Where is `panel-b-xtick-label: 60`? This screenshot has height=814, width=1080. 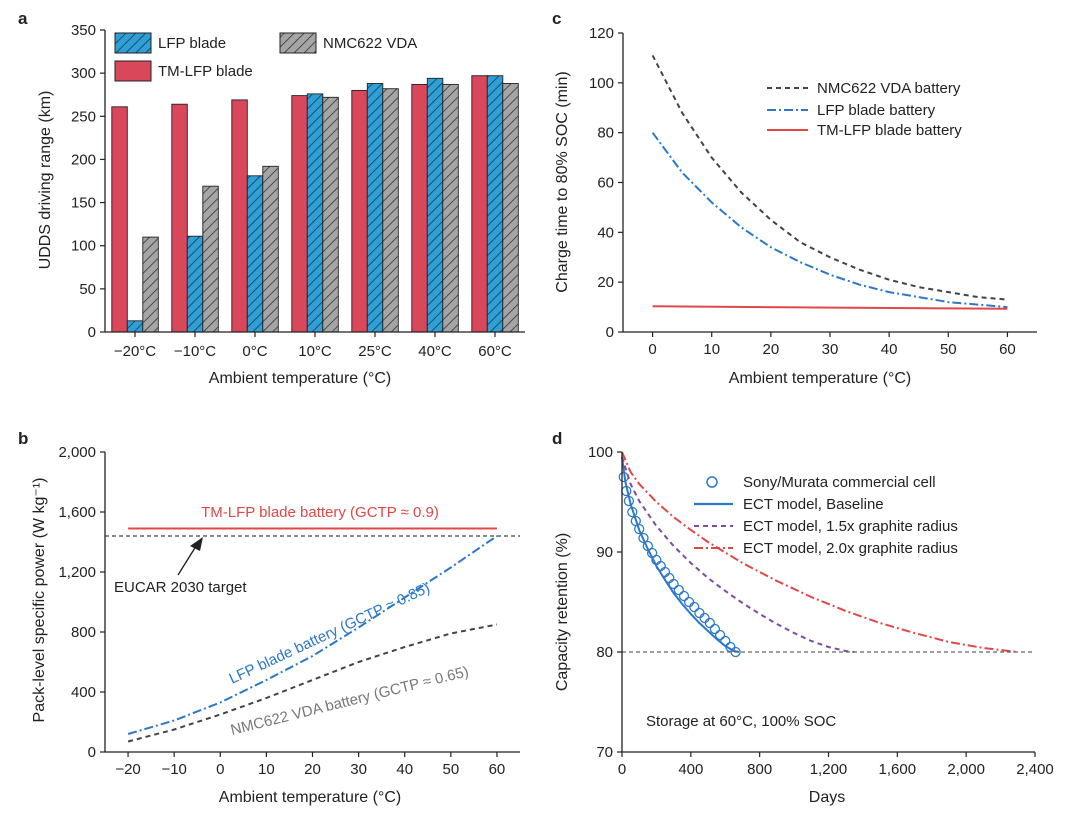 panel-b-xtick-label: 60 is located at coordinates (497, 769).